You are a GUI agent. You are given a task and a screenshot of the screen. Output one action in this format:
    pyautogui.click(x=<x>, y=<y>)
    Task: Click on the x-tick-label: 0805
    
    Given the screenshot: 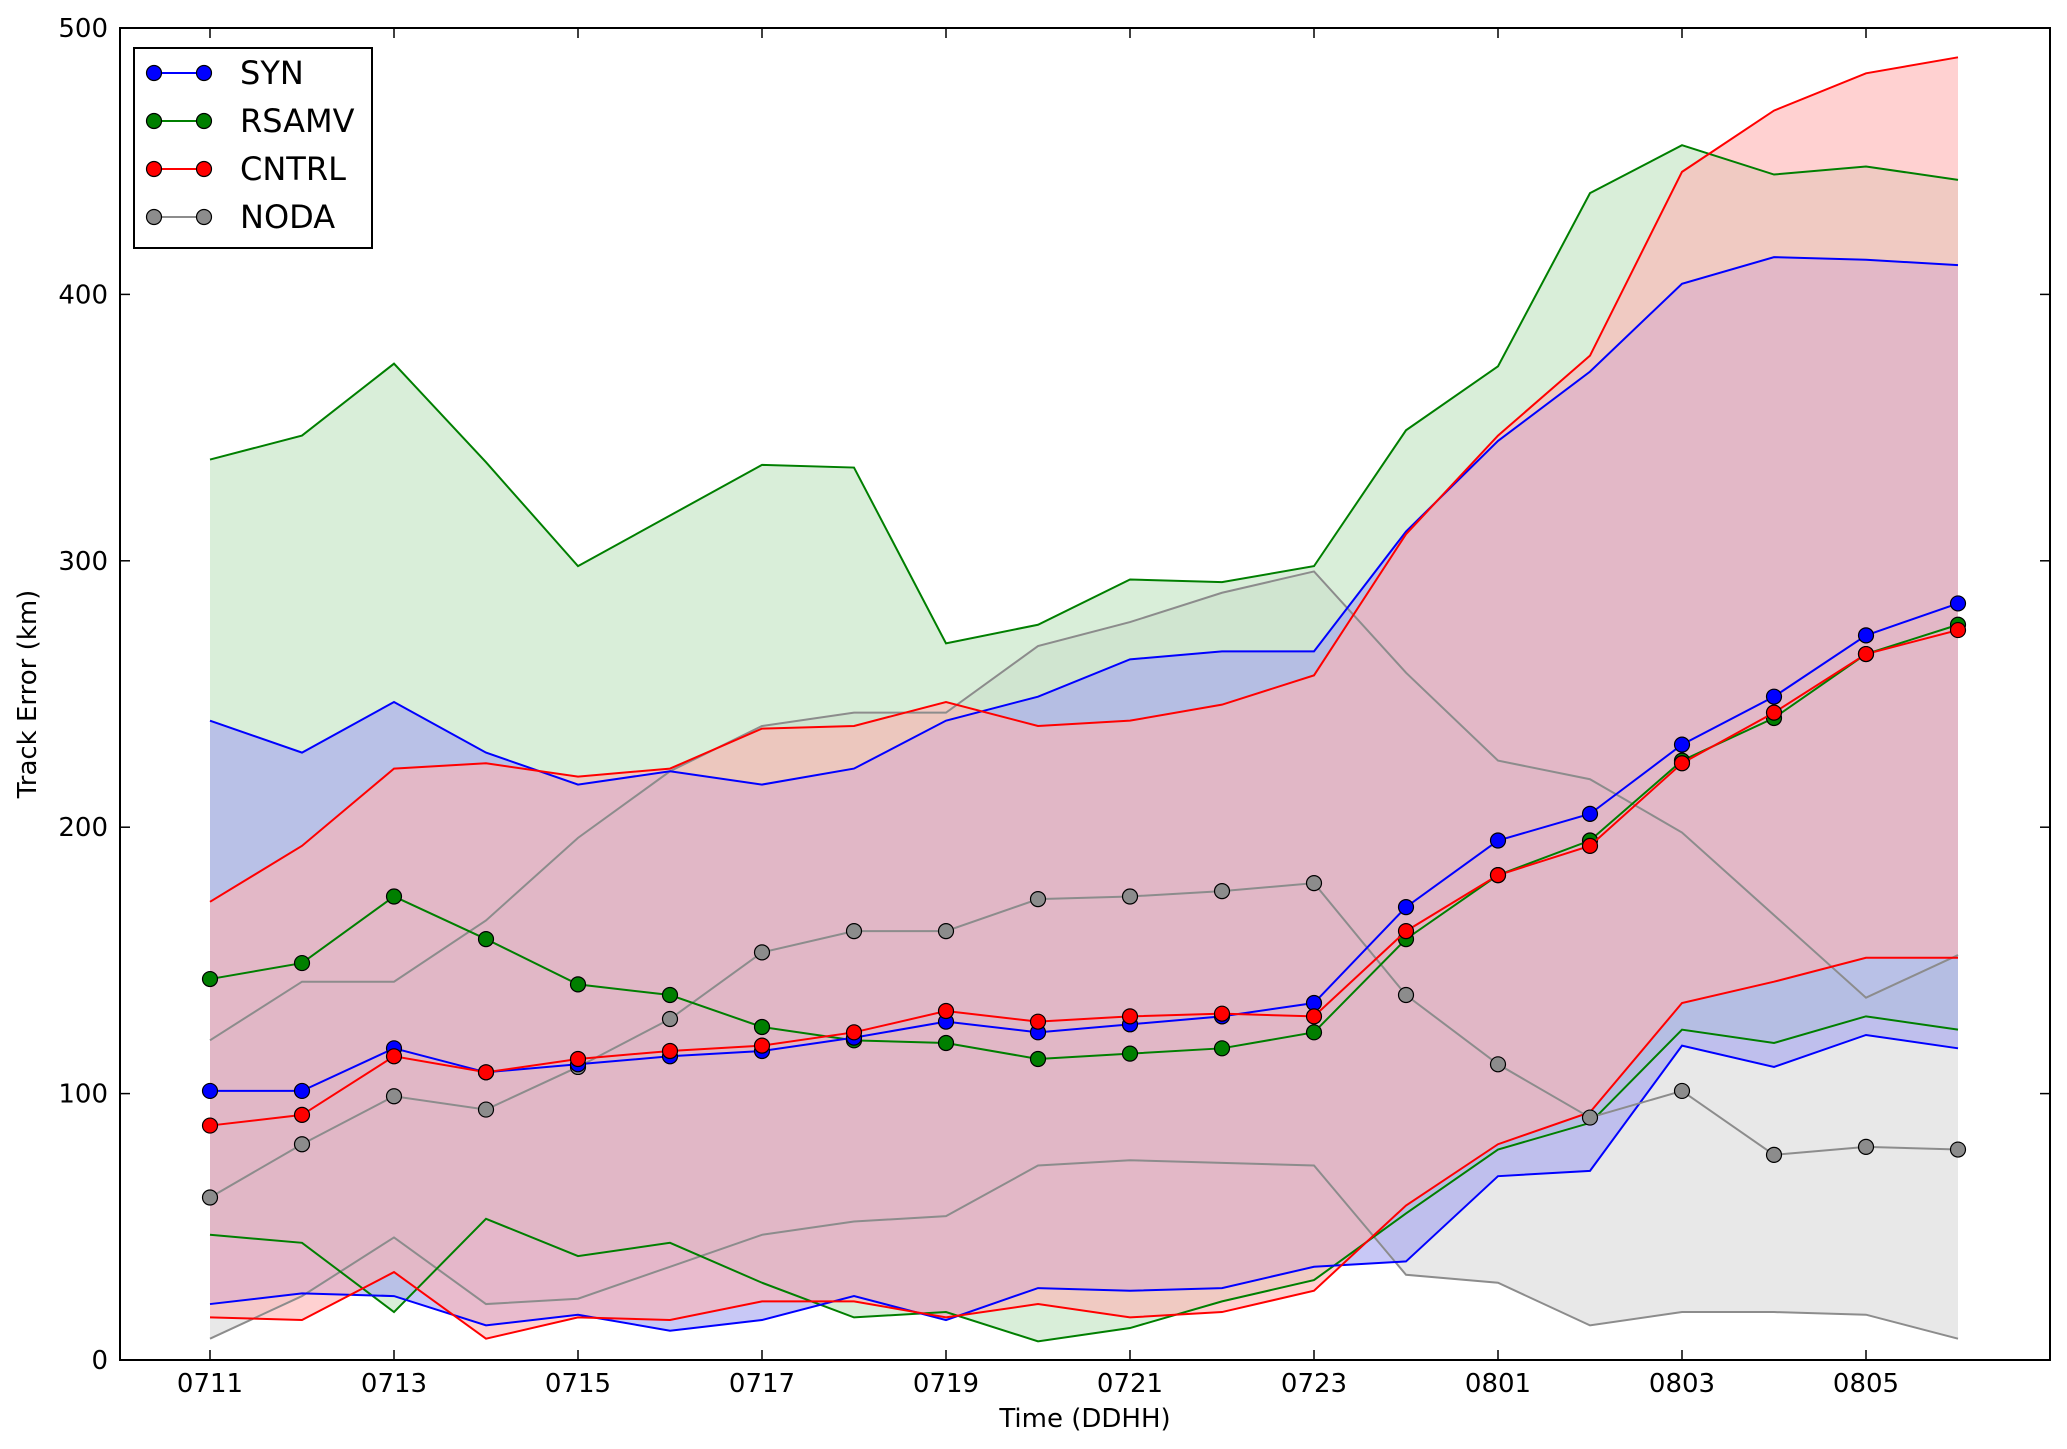 What is the action you would take?
    pyautogui.click(x=1866, y=1384)
    